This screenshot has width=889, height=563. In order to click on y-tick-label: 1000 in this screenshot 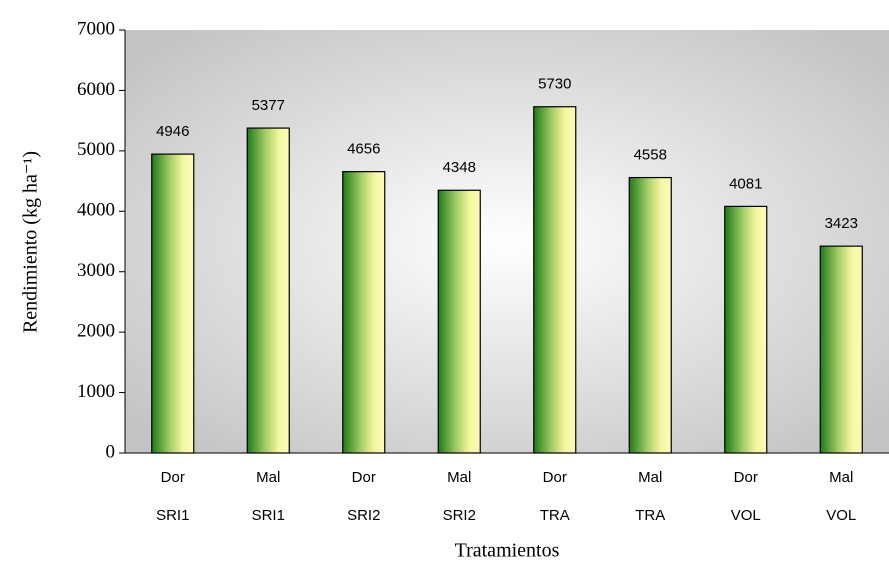, I will do `click(96, 391)`.